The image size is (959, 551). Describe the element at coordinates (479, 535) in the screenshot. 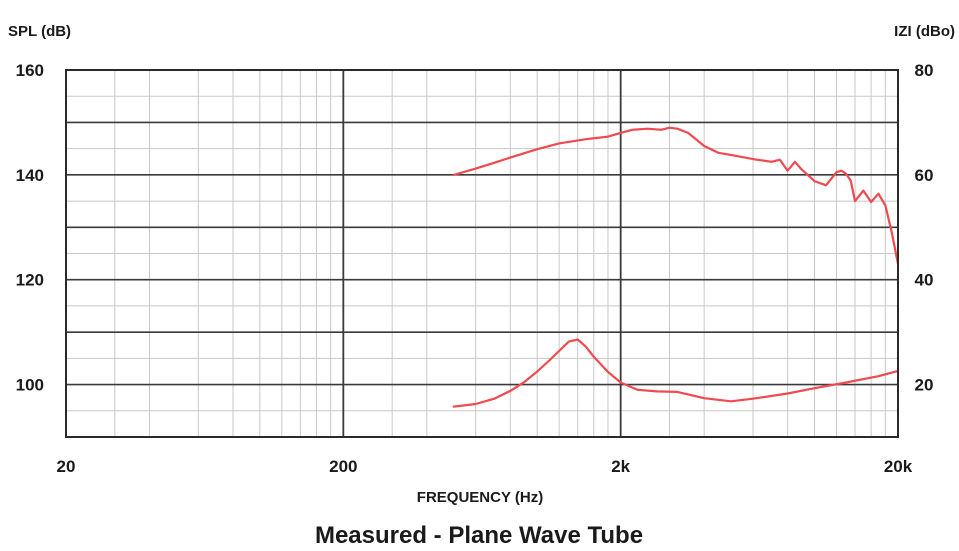

I see `chart-title: Measured - Plane Wave Tube` at that location.